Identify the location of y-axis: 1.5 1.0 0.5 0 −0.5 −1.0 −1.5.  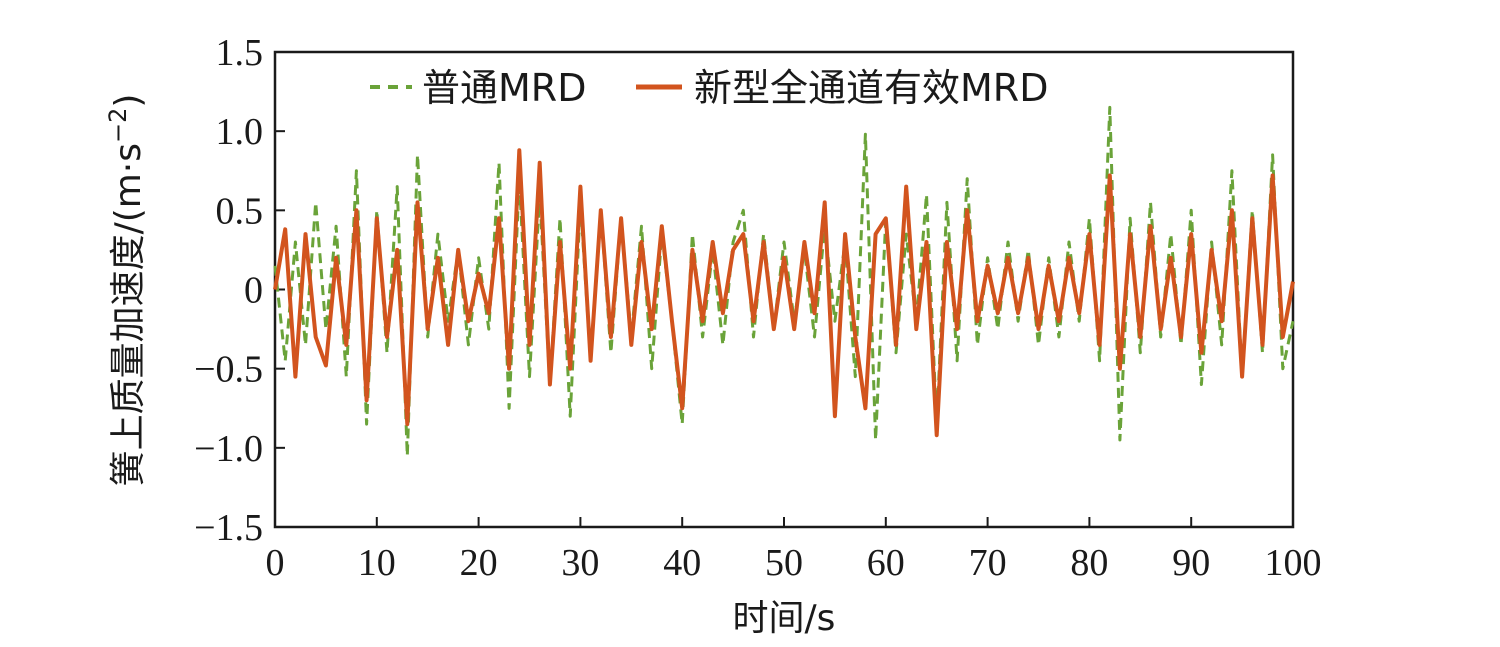
(239, 290).